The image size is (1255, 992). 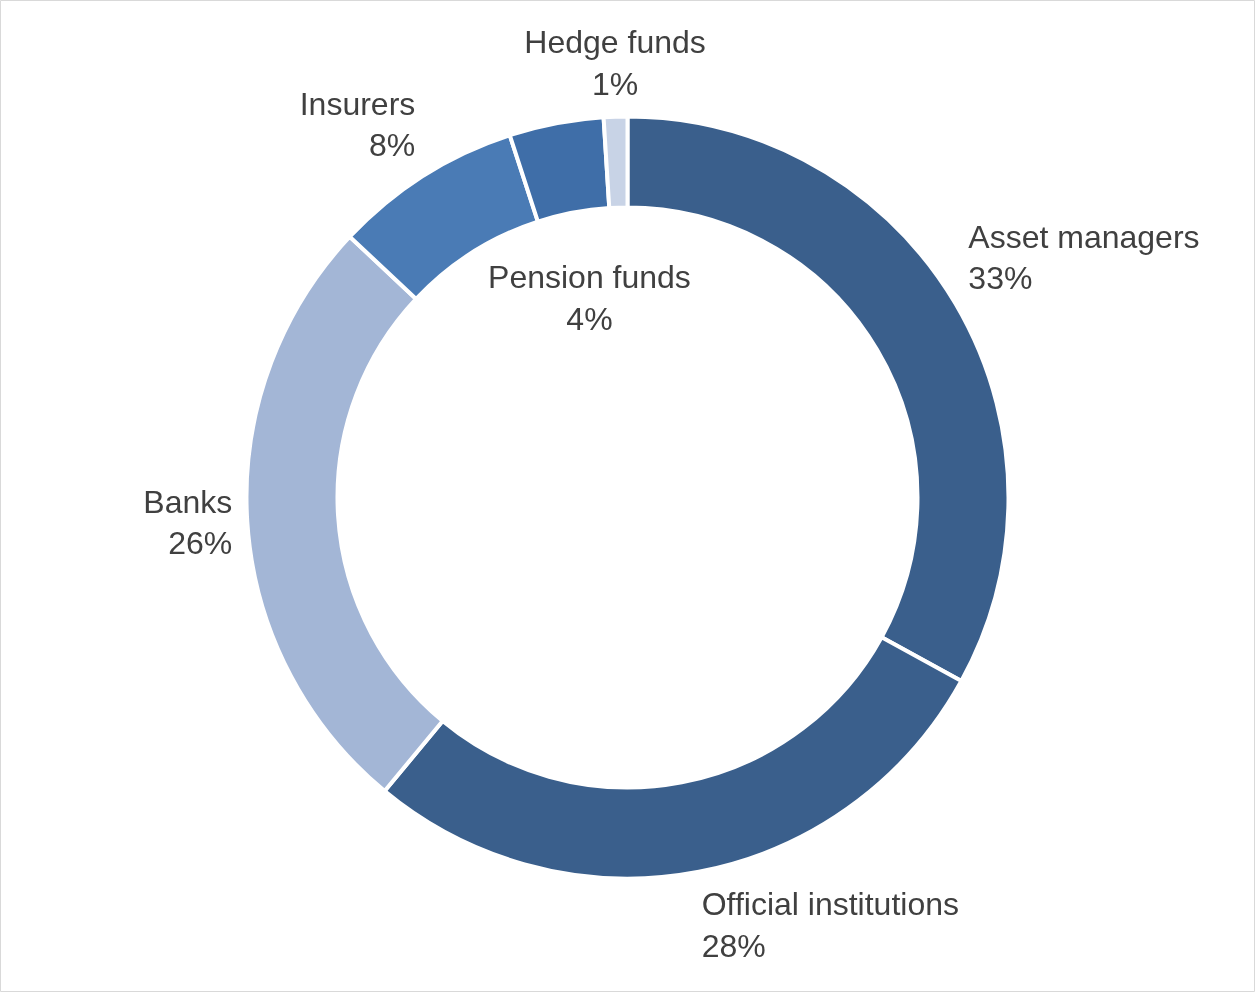 What do you see at coordinates (392, 145) in the screenshot?
I see `data-label: 8%` at bounding box center [392, 145].